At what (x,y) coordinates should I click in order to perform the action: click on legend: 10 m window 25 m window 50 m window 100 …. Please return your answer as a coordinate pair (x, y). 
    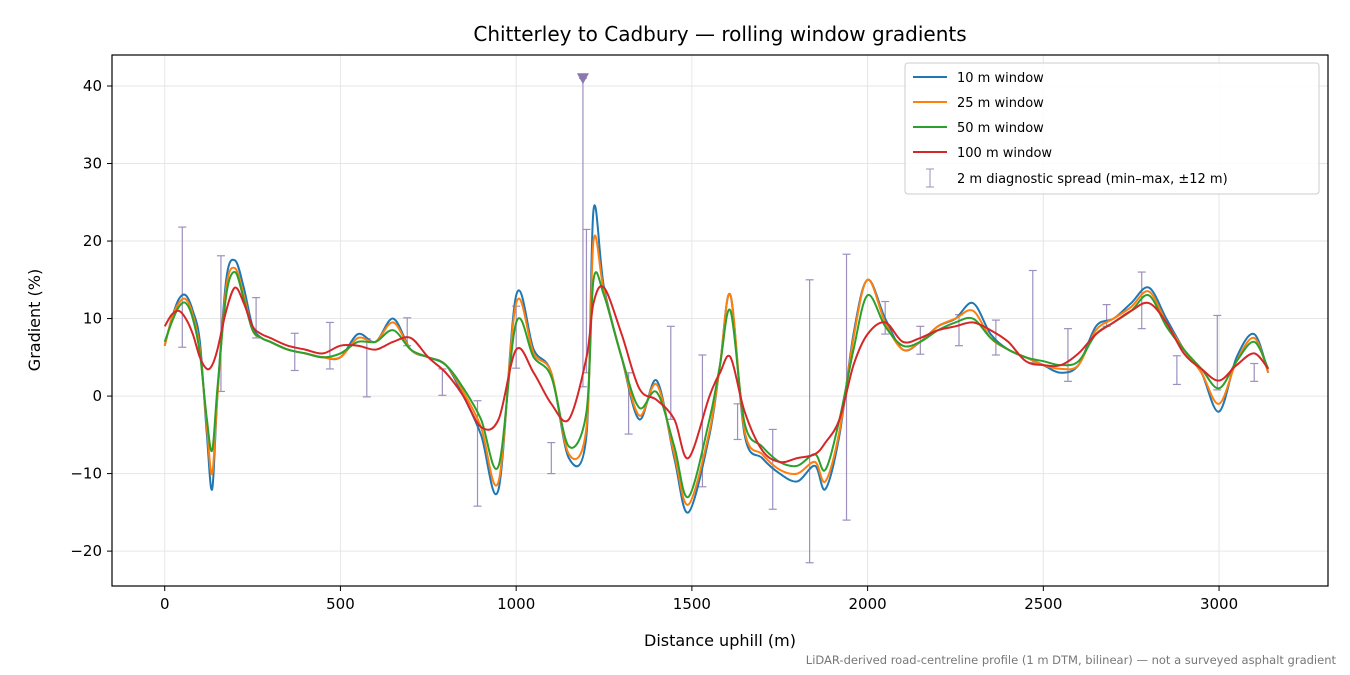
    Looking at the image, I should click on (1112, 128).